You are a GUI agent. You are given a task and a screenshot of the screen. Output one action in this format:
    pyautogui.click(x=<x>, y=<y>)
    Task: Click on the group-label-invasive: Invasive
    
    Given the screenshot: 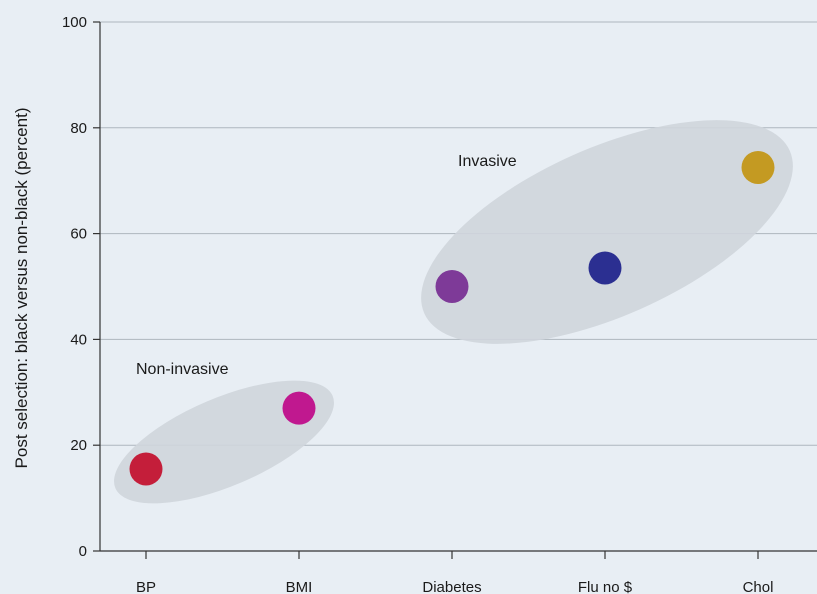 What is the action you would take?
    pyautogui.click(x=487, y=161)
    